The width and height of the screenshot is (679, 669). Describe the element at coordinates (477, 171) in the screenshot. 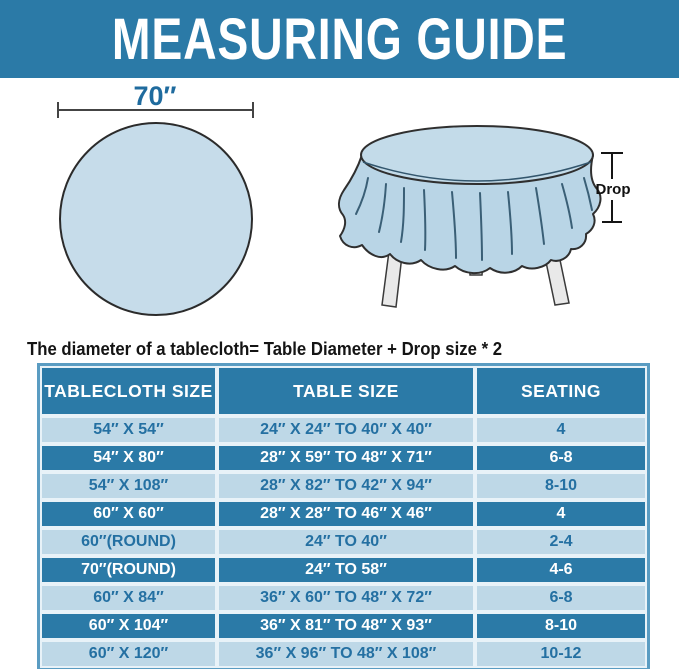

I see `cloth-crease-line` at that location.